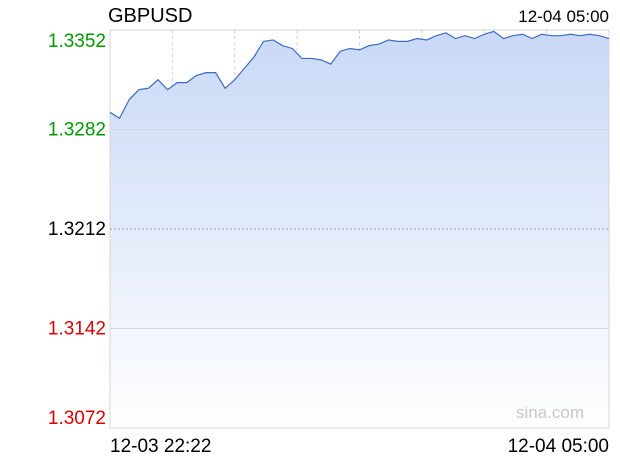  Describe the element at coordinates (550, 412) in the screenshot. I see `watermark: sina.com` at that location.